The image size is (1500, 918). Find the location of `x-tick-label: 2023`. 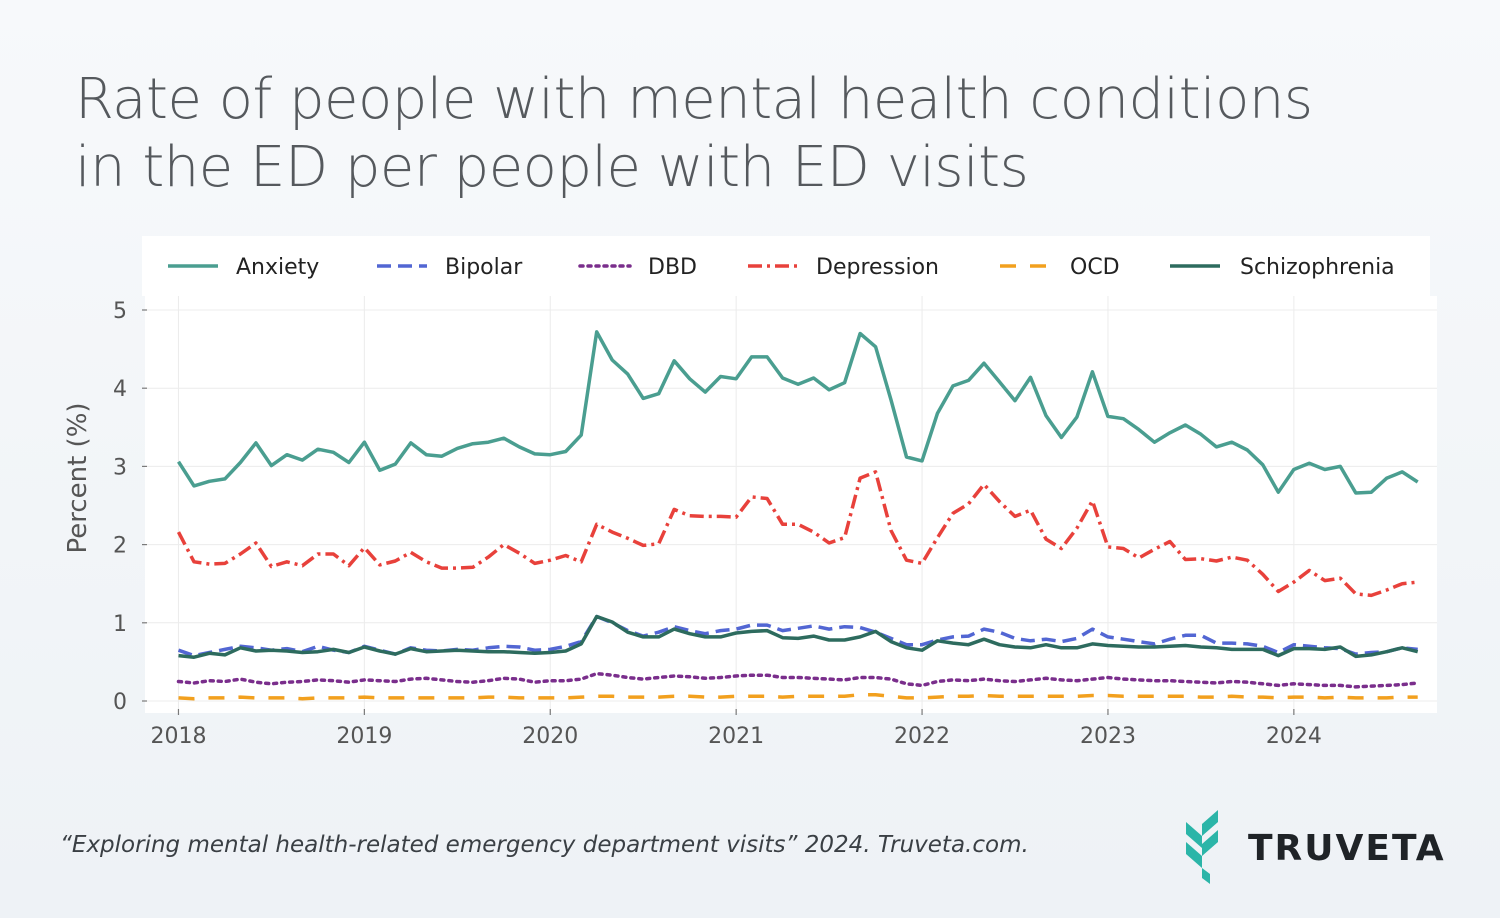

x-tick-label: 2023 is located at coordinates (1108, 736).